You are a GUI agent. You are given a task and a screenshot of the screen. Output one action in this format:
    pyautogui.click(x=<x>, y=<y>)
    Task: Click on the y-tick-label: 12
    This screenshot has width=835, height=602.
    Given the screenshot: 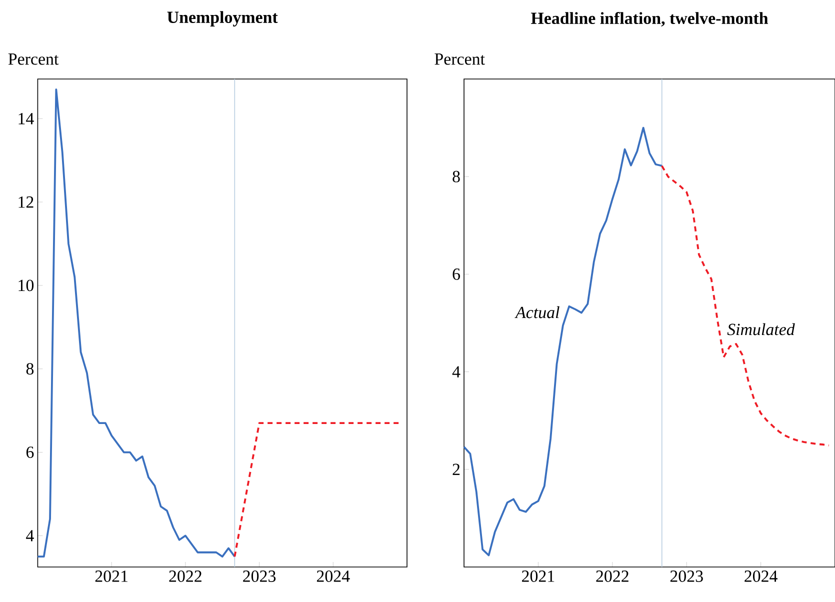 What is the action you would take?
    pyautogui.click(x=26, y=202)
    